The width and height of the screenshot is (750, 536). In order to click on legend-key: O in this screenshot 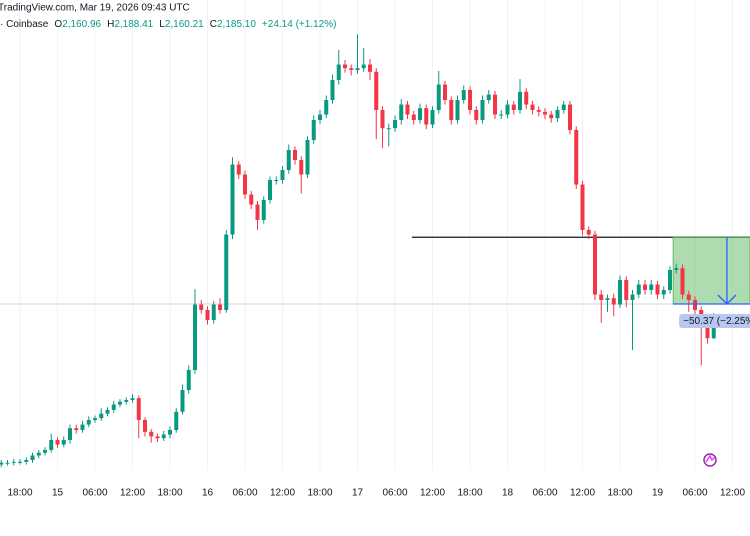, I will do `click(58, 24)`.